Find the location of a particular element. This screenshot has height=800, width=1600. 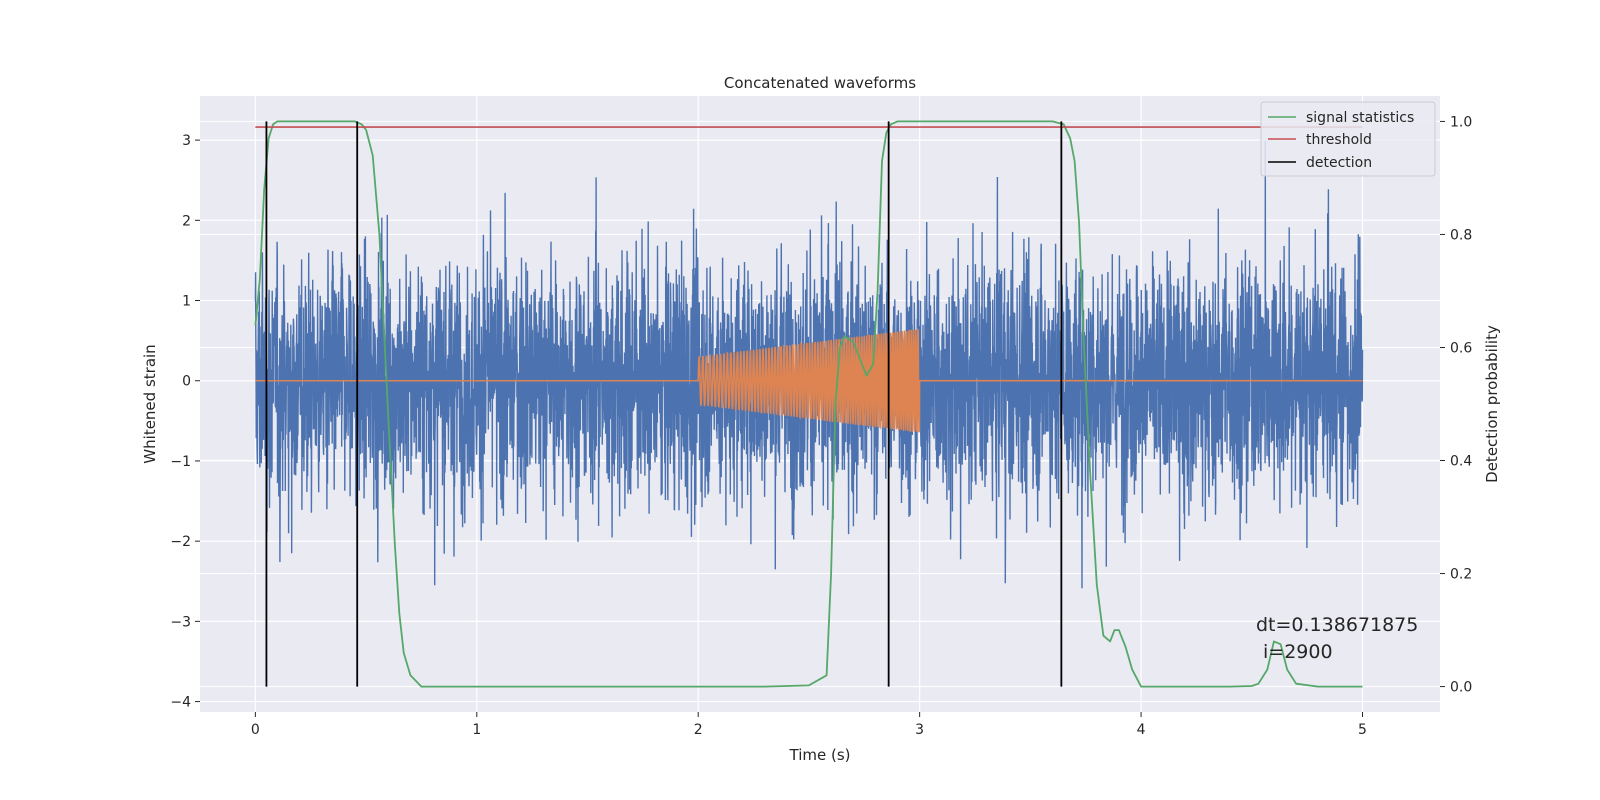

x-tick-label: 3 is located at coordinates (919, 730).